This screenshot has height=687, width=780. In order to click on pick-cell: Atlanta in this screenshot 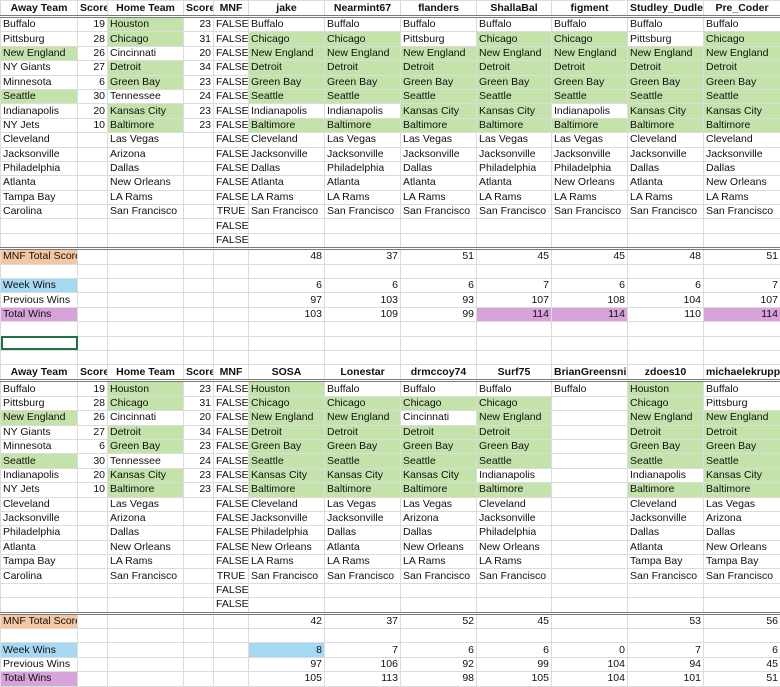, I will do `click(439, 183)`.